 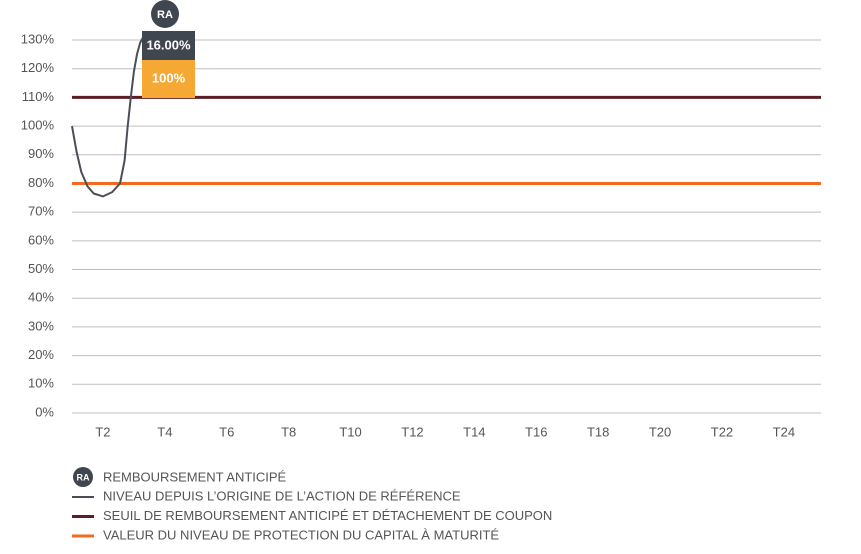 I want to click on redemption-label: 100%, so click(x=169, y=77).